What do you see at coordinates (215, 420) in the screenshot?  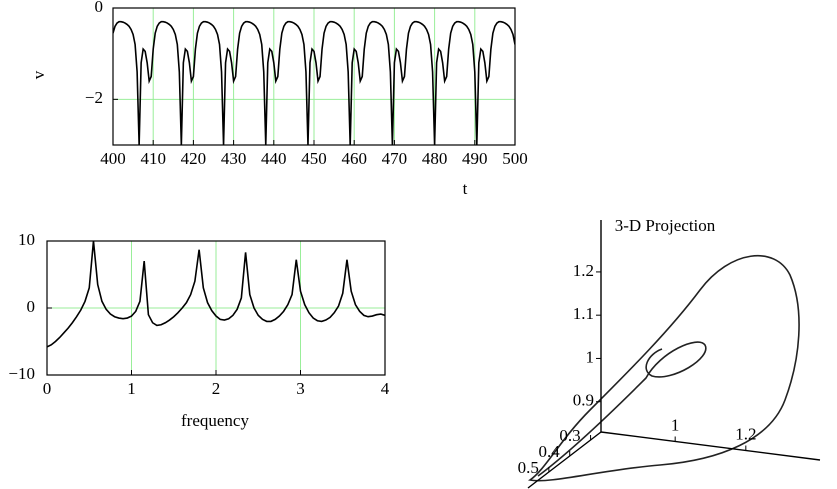 I see `x-axis-label: frequency` at bounding box center [215, 420].